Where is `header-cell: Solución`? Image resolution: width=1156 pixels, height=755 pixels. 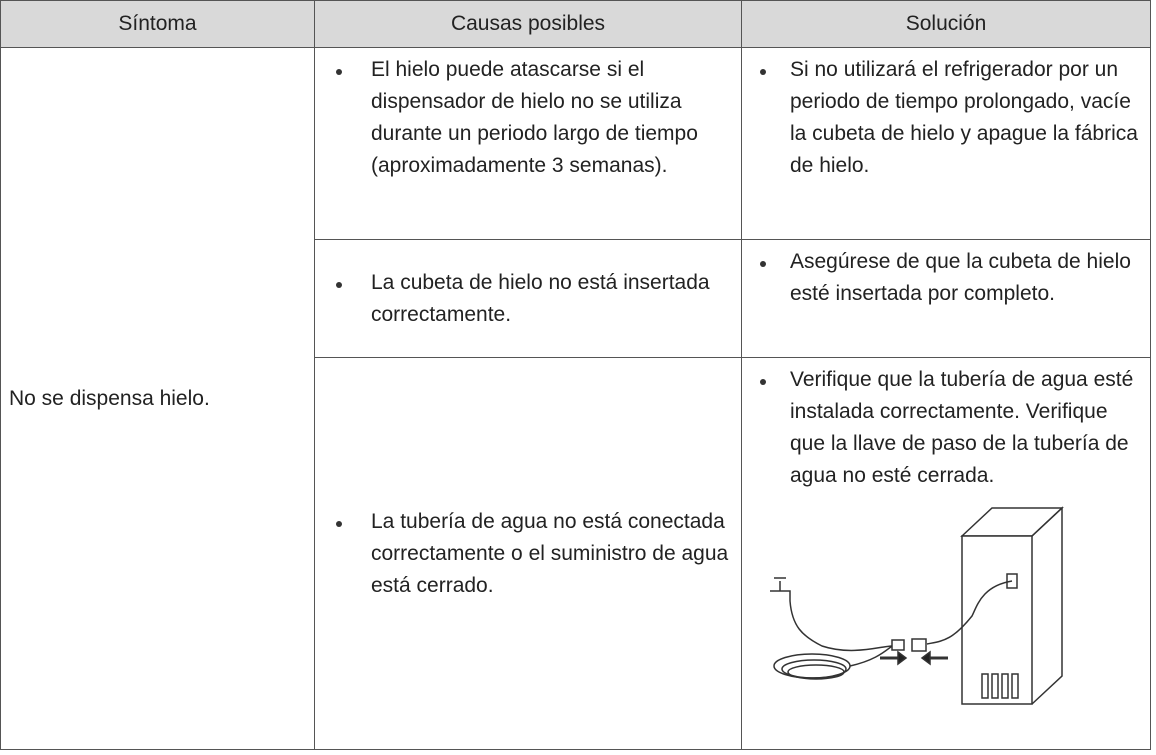 header-cell: Solución is located at coordinates (946, 24).